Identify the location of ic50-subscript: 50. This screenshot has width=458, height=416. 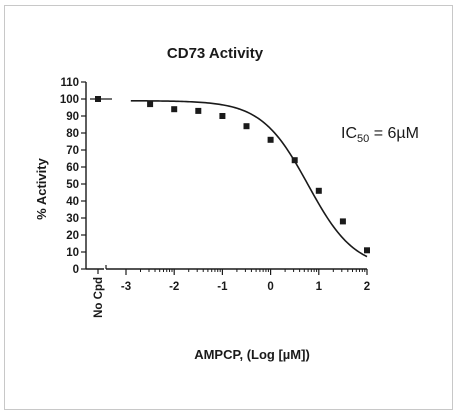
(363, 139).